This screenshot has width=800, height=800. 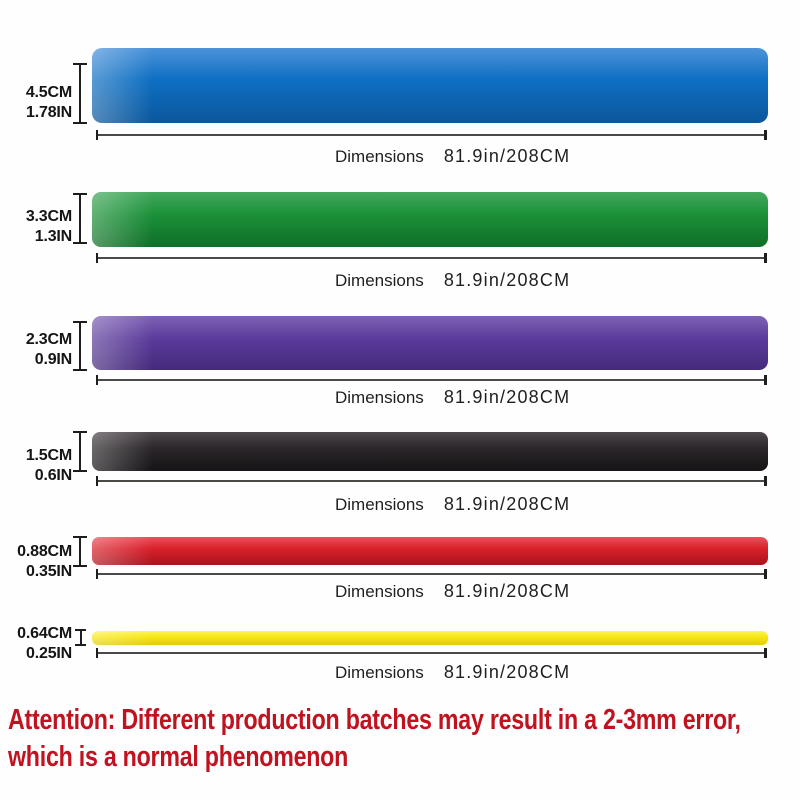 I want to click on resistance-band-yellow, so click(x=430, y=638).